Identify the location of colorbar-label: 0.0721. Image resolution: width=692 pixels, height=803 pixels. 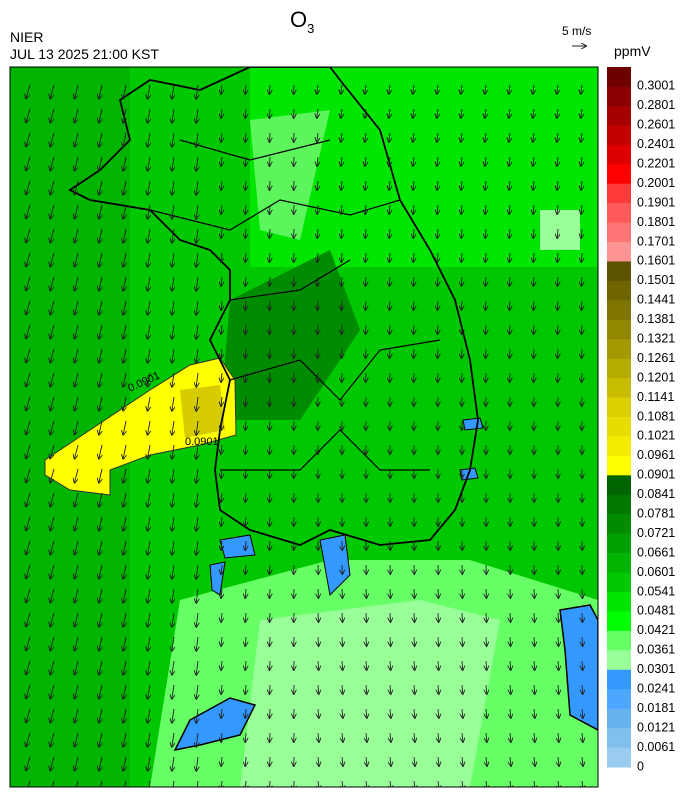
(656, 533).